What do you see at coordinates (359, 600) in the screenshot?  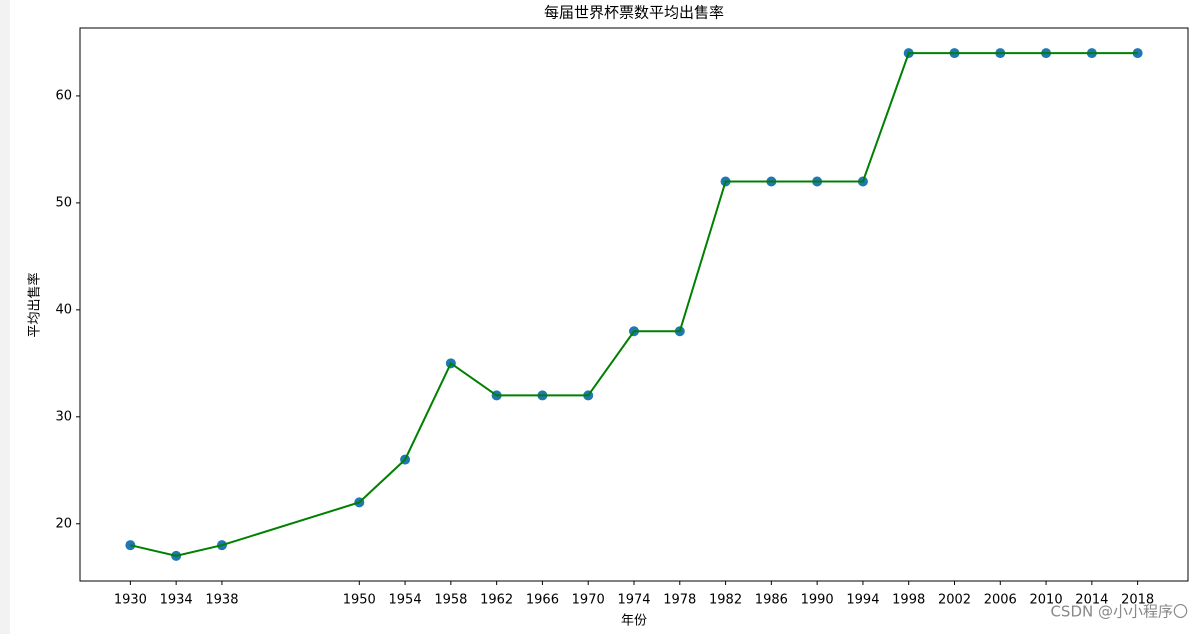 I see `x-tick-label: 1950` at bounding box center [359, 600].